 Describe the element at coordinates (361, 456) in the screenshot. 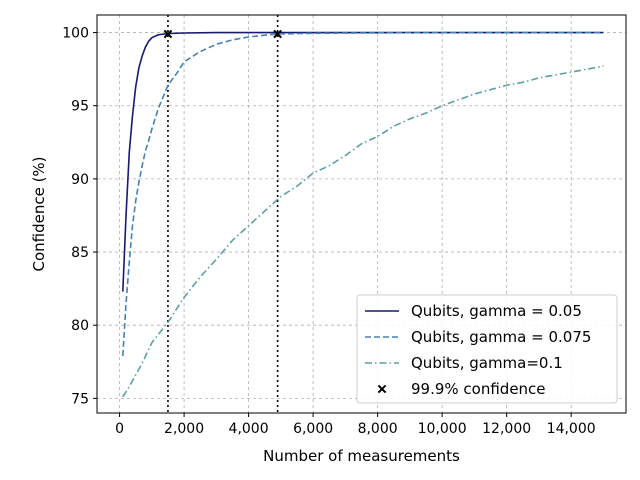

I see `x-axis-label: Number of measurements` at that location.